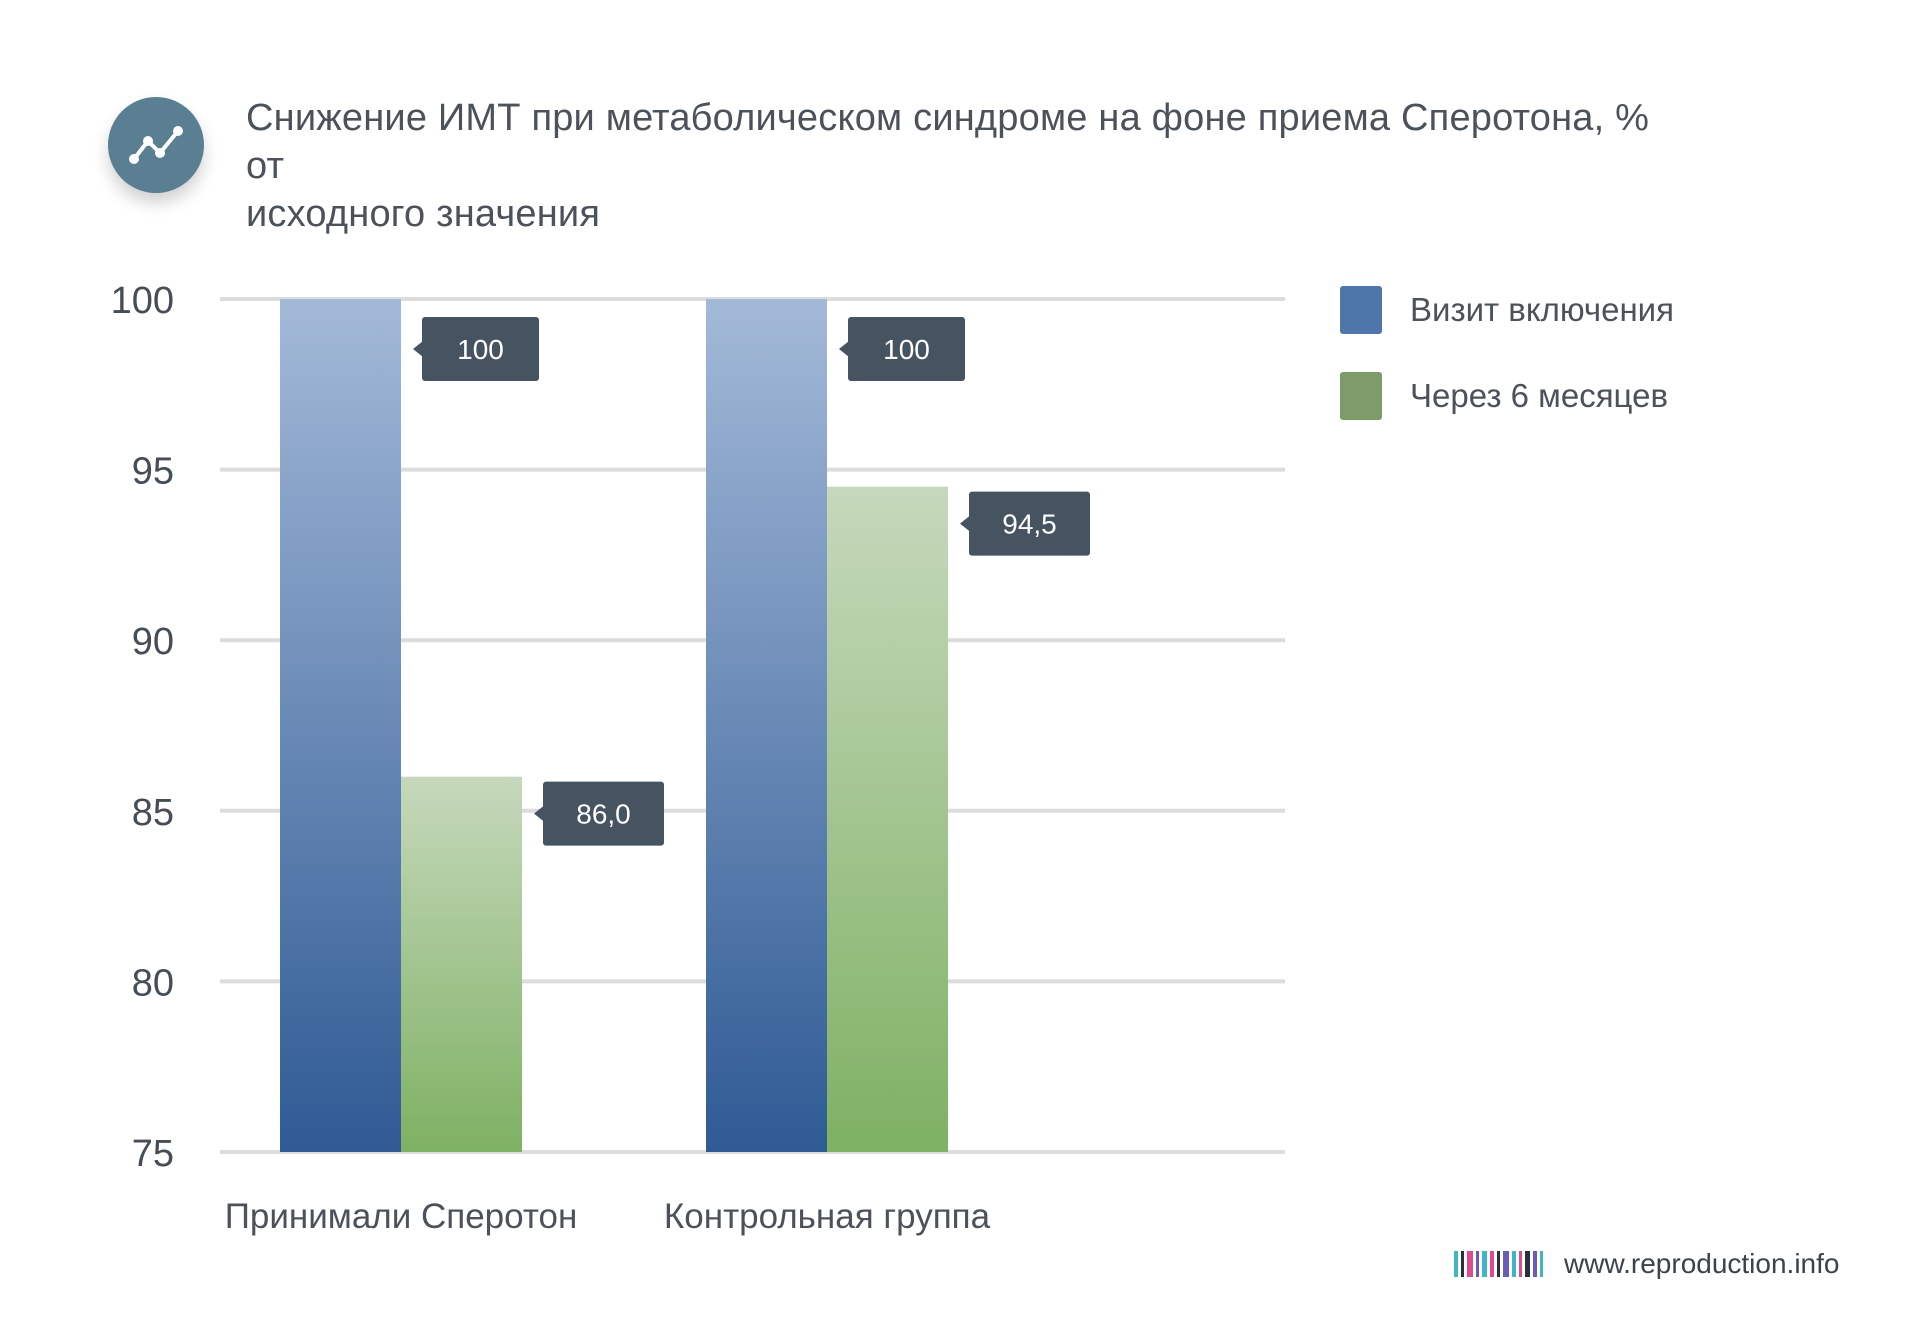 This screenshot has width=1924, height=1324. What do you see at coordinates (1539, 395) in the screenshot?
I see `legend-label-6-months: Через 6 месяцев` at bounding box center [1539, 395].